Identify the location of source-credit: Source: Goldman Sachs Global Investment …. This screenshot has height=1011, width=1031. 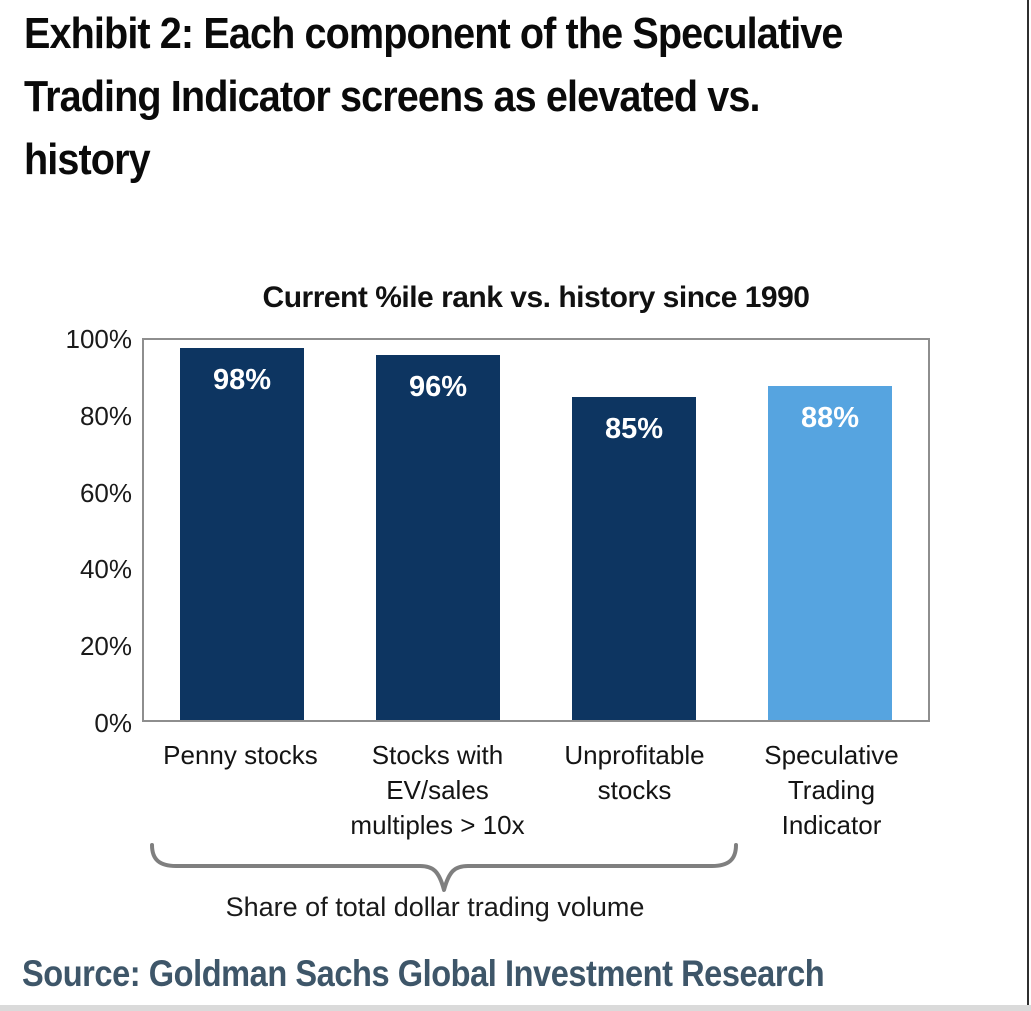
(423, 973).